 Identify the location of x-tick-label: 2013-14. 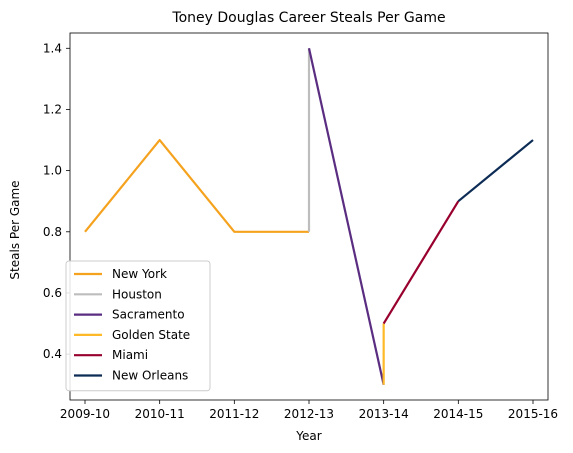
(384, 414).